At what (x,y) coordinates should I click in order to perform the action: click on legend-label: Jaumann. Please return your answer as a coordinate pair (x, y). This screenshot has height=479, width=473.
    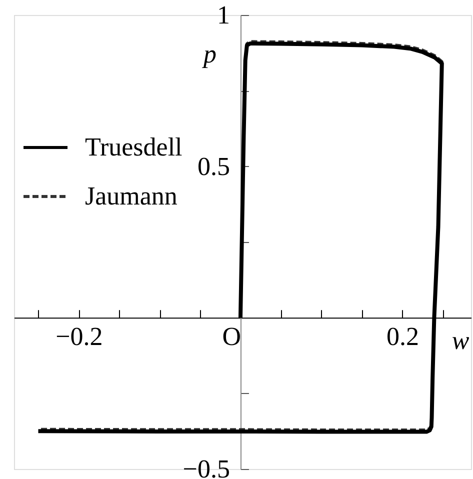
    Looking at the image, I should click on (131, 195).